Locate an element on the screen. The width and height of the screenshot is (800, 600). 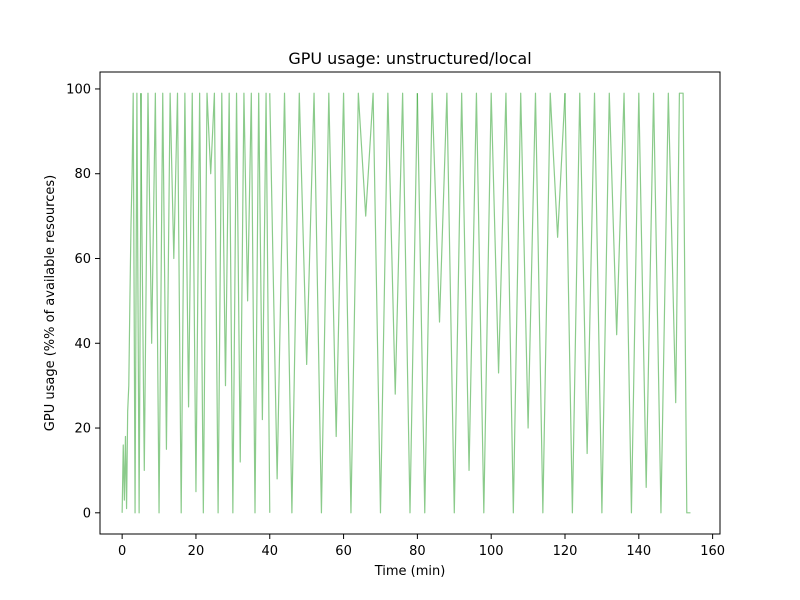
x-tick-label: 100 is located at coordinates (491, 551).